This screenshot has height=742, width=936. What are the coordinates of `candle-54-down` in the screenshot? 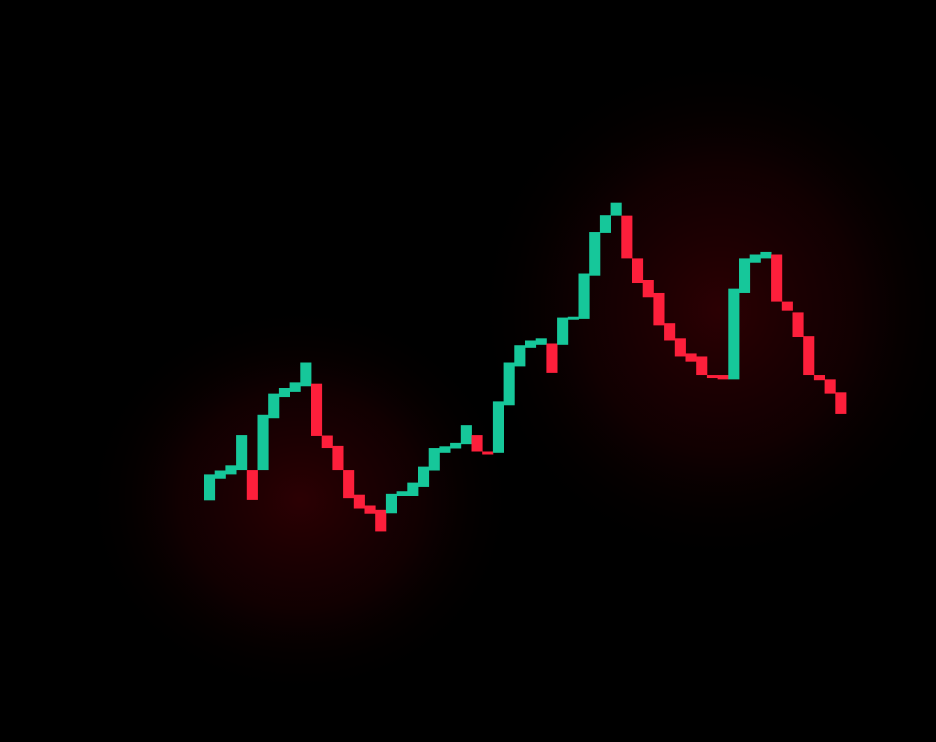 It's located at (777, 278).